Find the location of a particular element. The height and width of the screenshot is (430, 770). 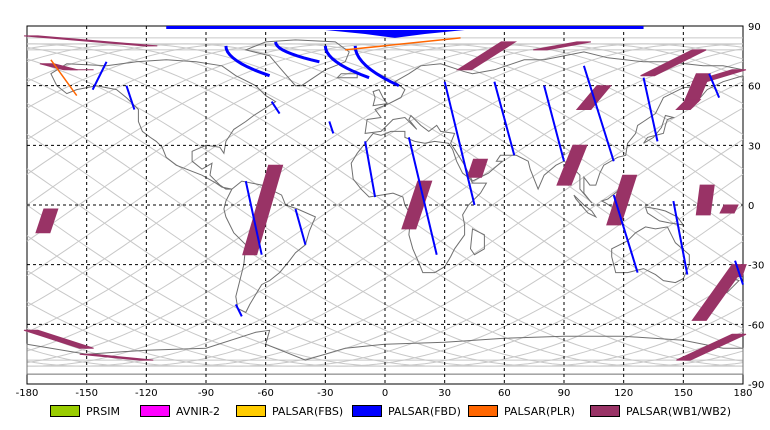

lon-tick-label: 90 is located at coordinates (564, 393).